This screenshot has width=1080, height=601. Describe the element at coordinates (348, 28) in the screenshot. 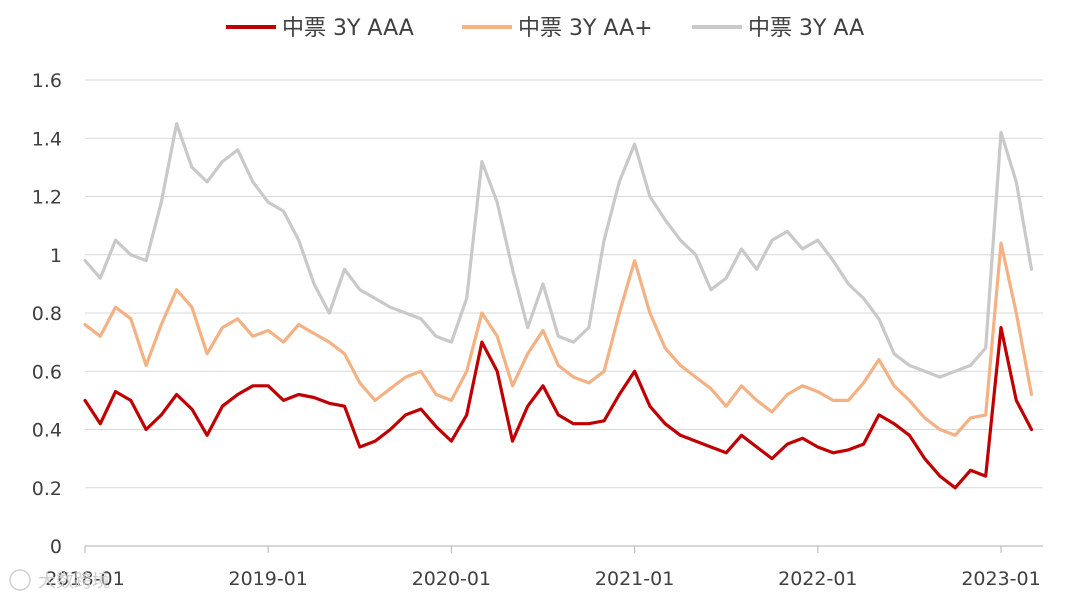

I see `legend-label: 中票 3Y AAA` at that location.